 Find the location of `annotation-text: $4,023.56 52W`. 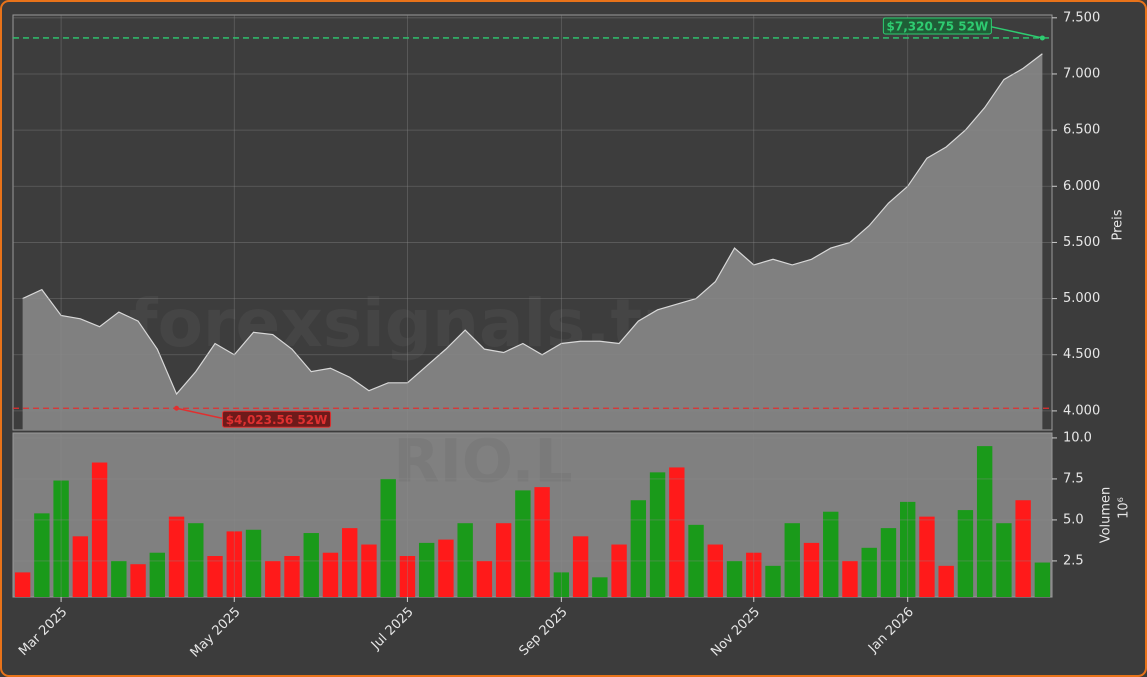

annotation-text: $4,023.56 52W is located at coordinates (277, 420).